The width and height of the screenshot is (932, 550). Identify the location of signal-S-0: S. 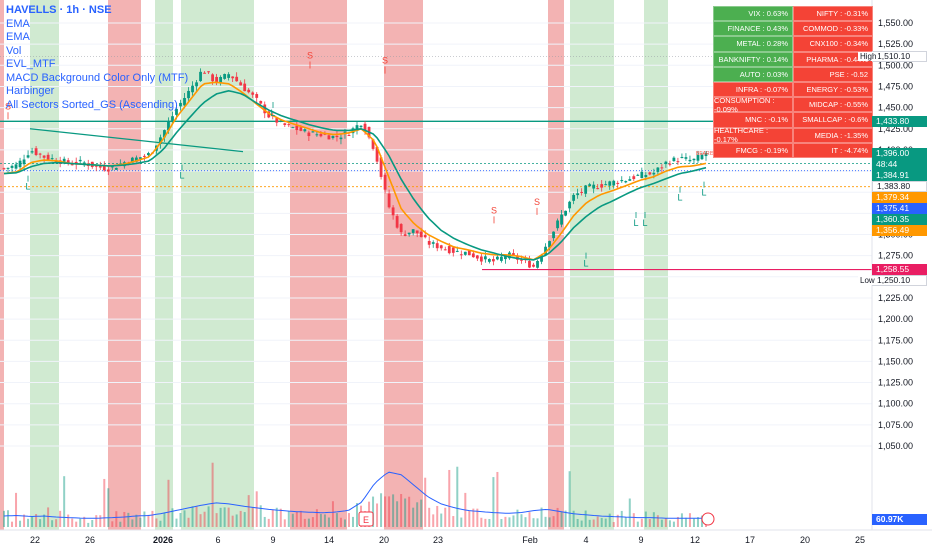
(8, 106).